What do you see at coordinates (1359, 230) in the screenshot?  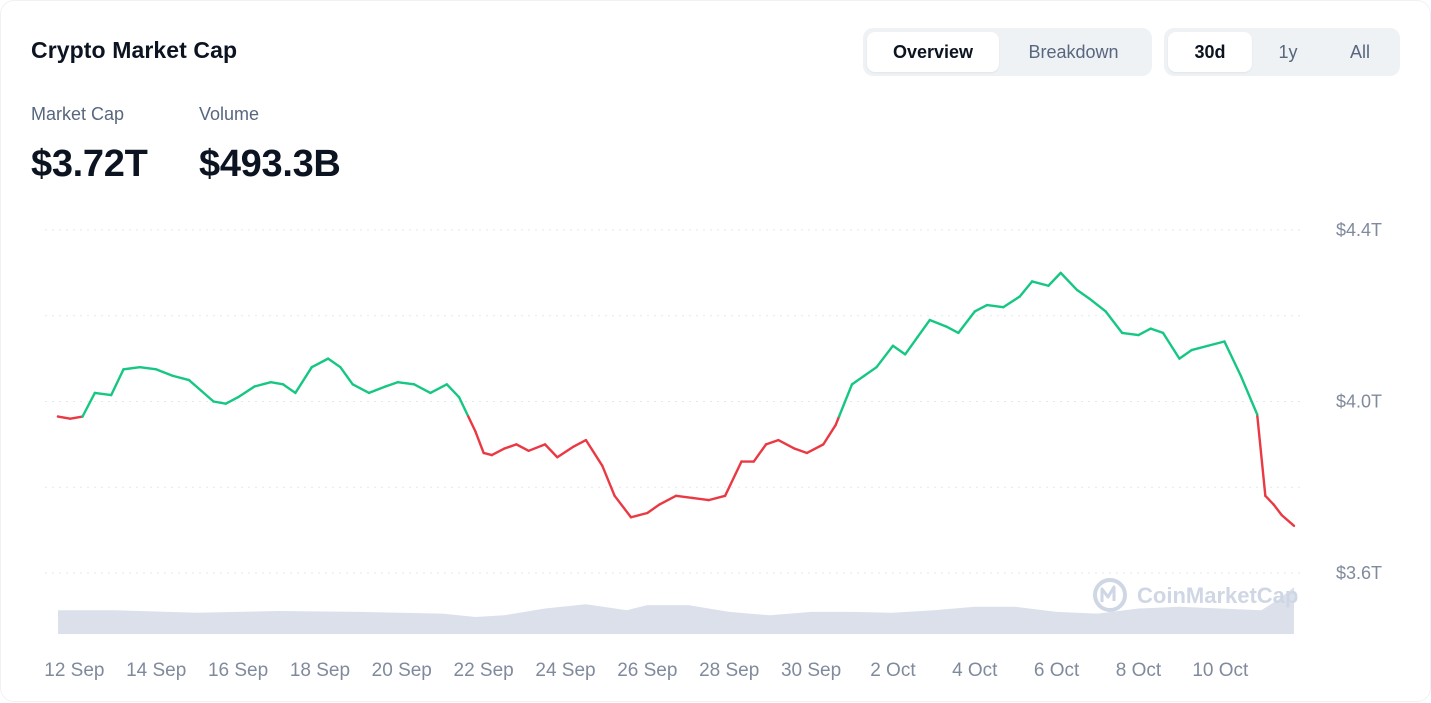 I see `y-tick-label-0: $4.4T` at bounding box center [1359, 230].